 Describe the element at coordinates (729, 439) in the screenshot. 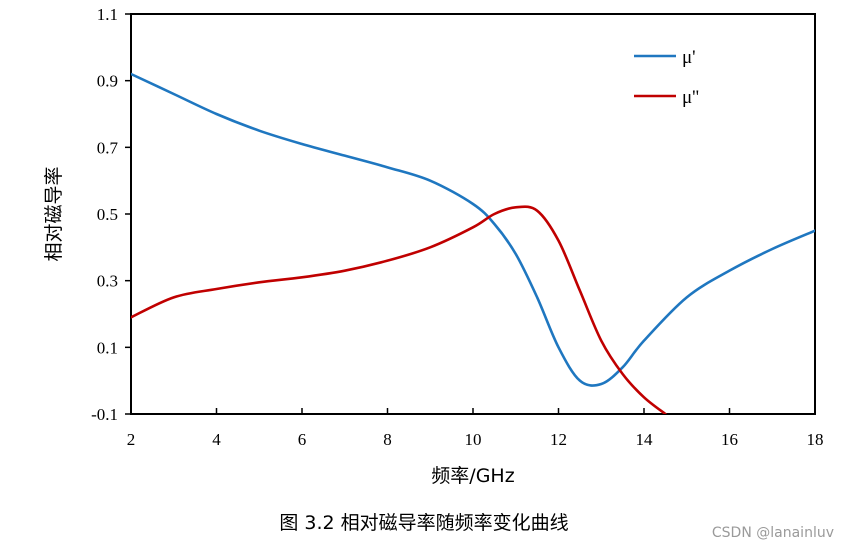

I see `x-tick-label: 16` at that location.